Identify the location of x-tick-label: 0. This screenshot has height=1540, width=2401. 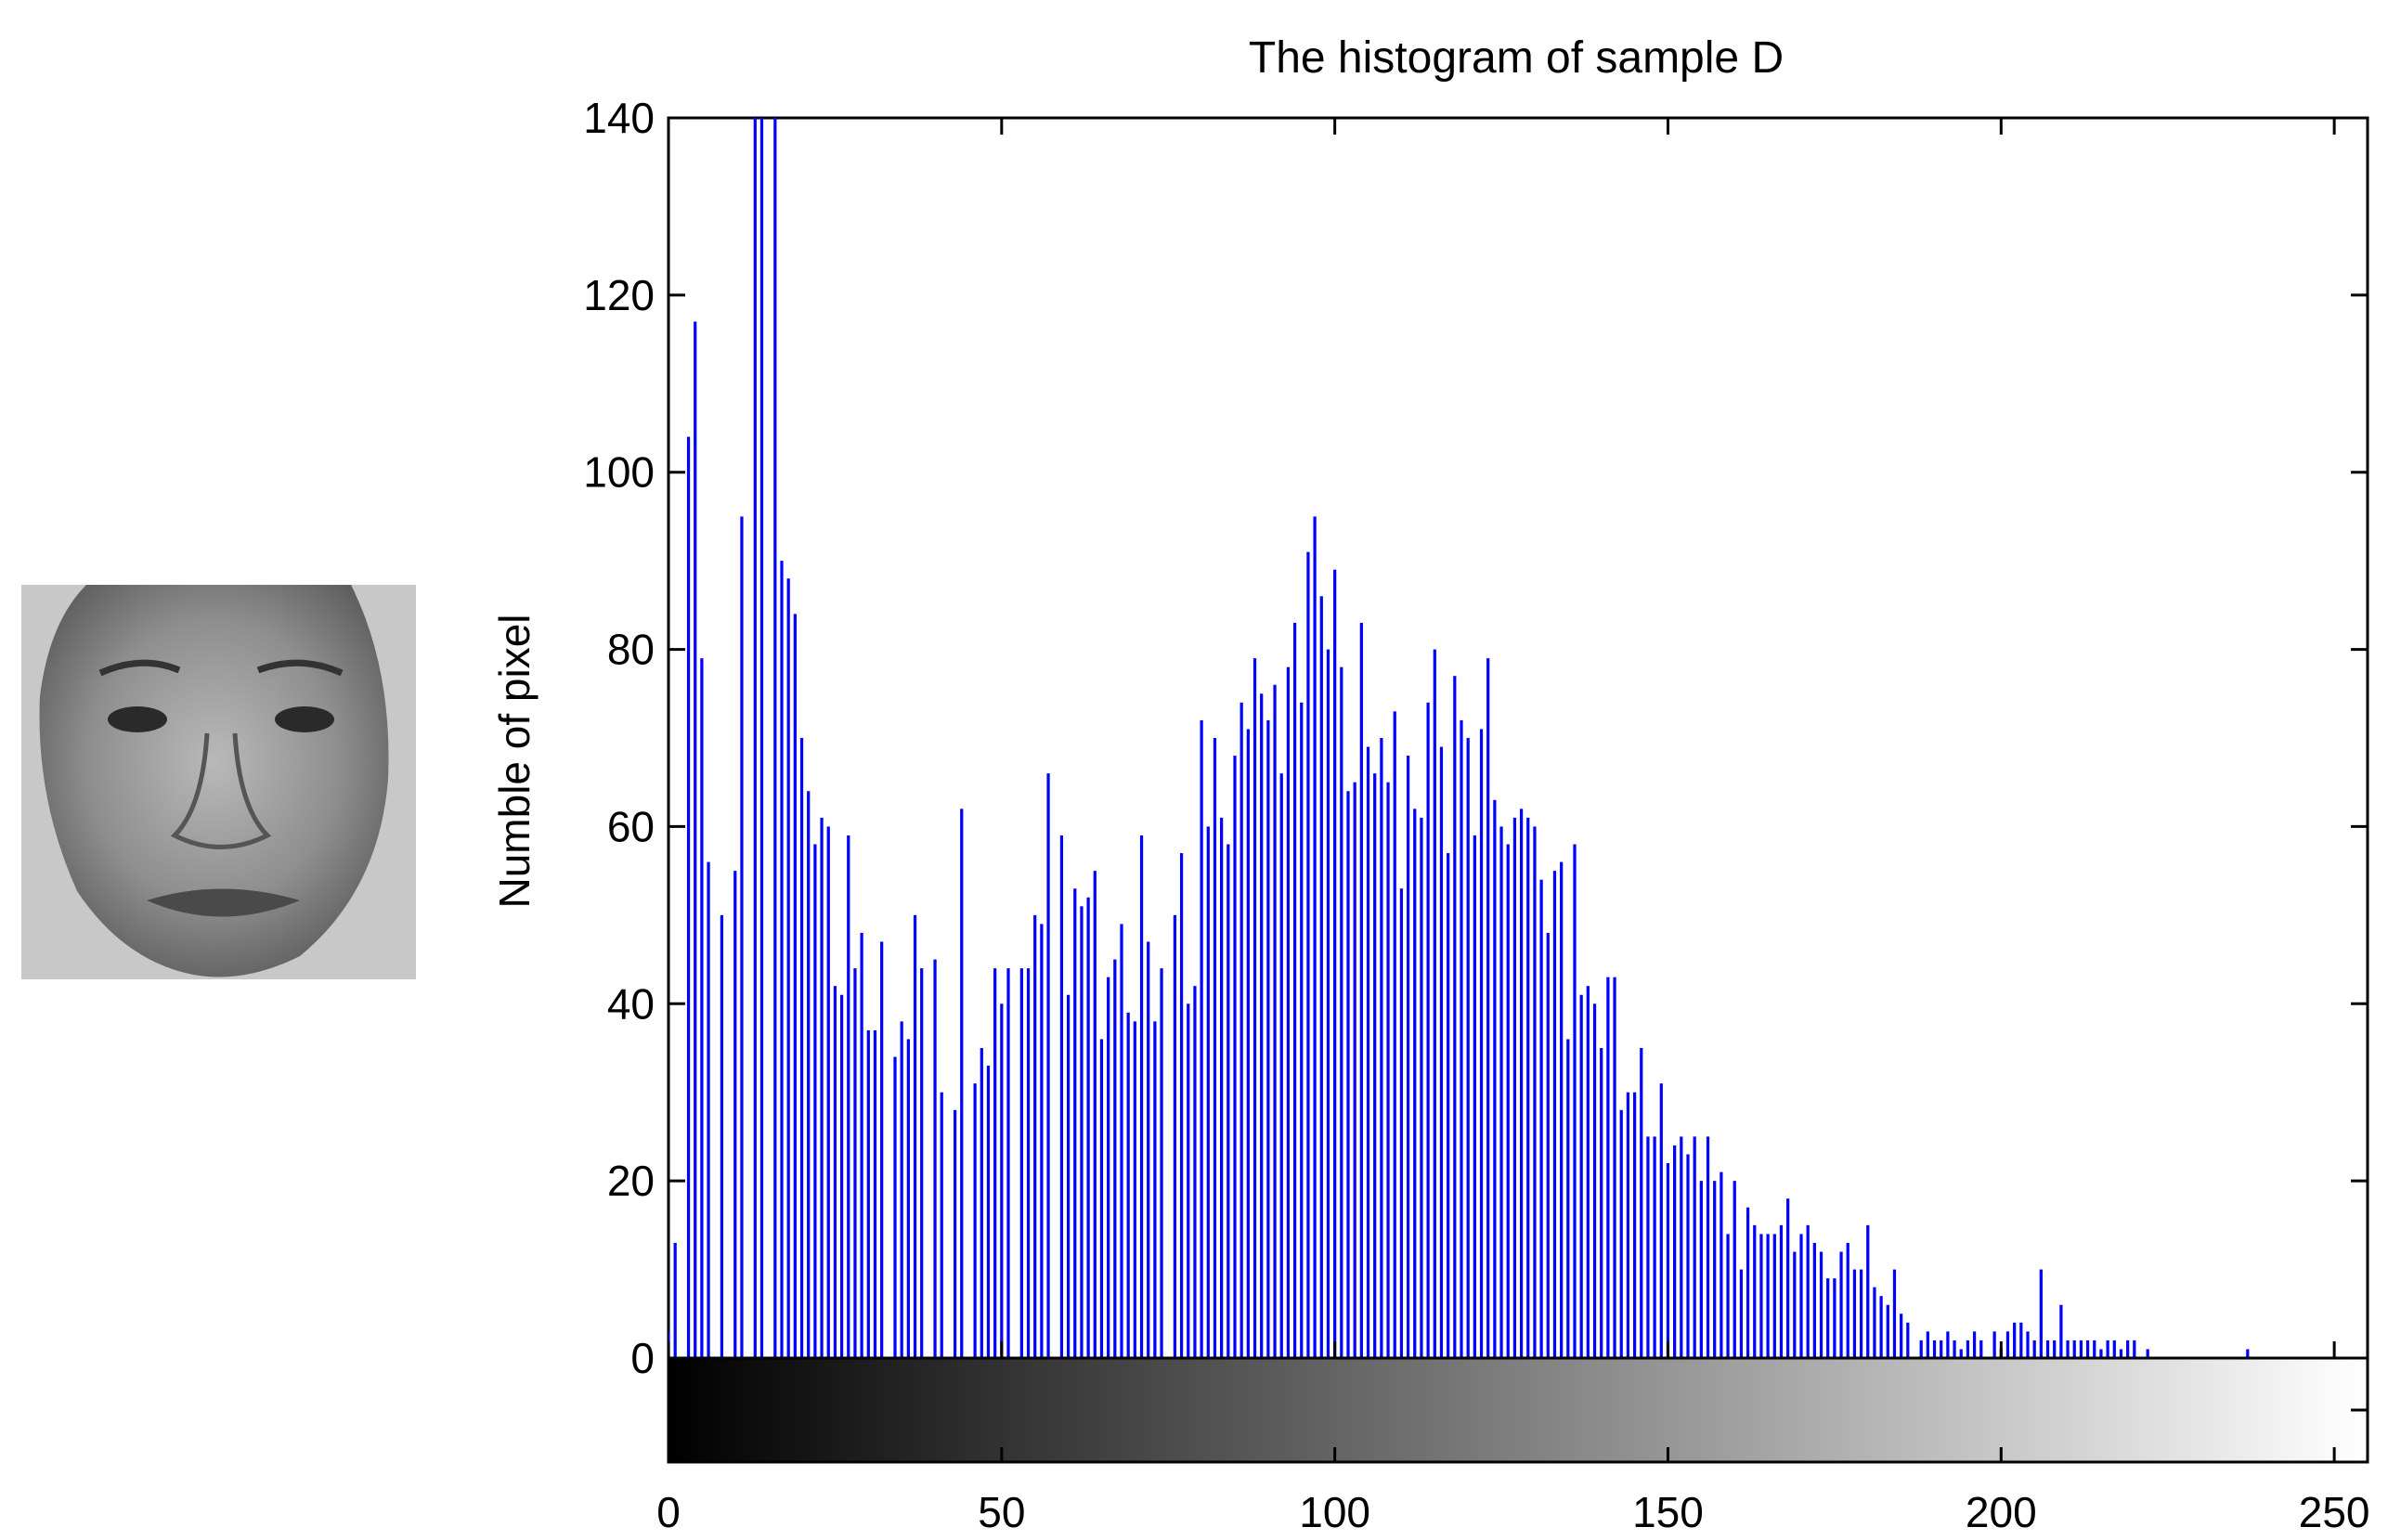
(668, 1512).